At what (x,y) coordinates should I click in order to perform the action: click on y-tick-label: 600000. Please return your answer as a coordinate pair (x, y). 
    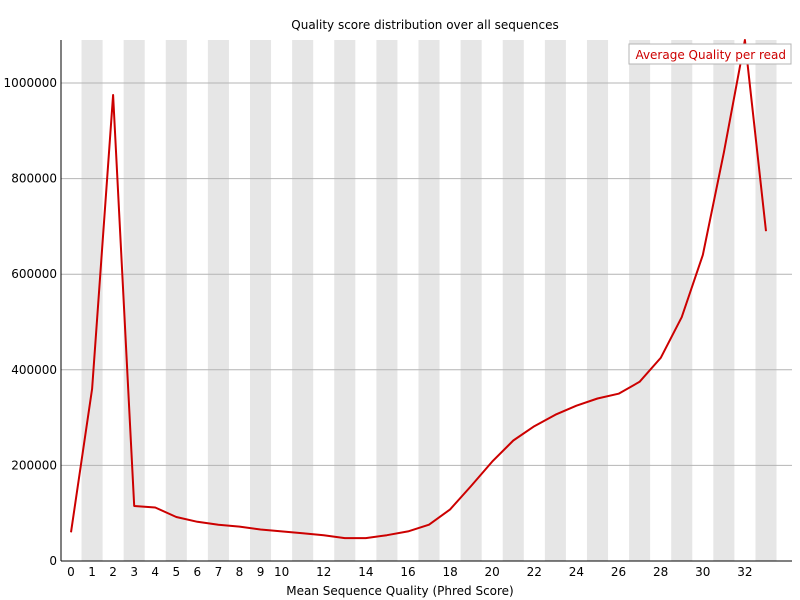
    Looking at the image, I should click on (34, 274).